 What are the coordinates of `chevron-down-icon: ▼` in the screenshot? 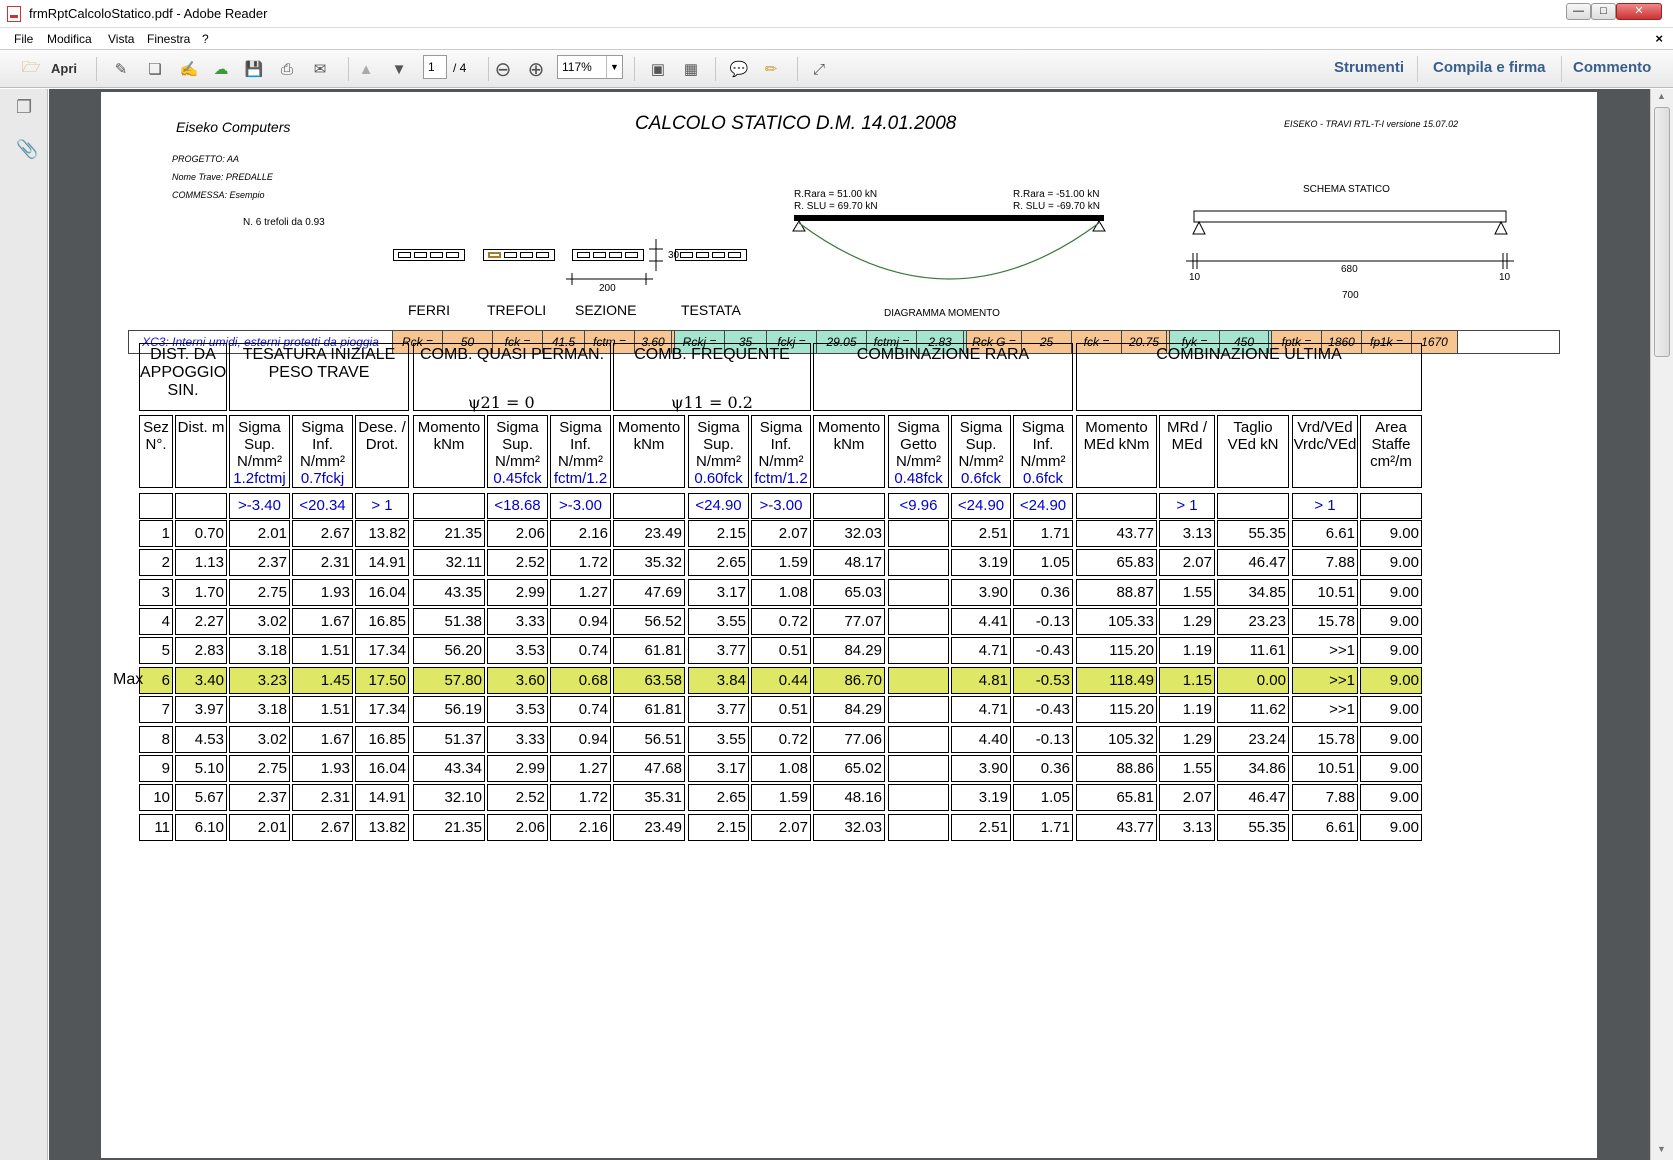 It's located at (614, 67).